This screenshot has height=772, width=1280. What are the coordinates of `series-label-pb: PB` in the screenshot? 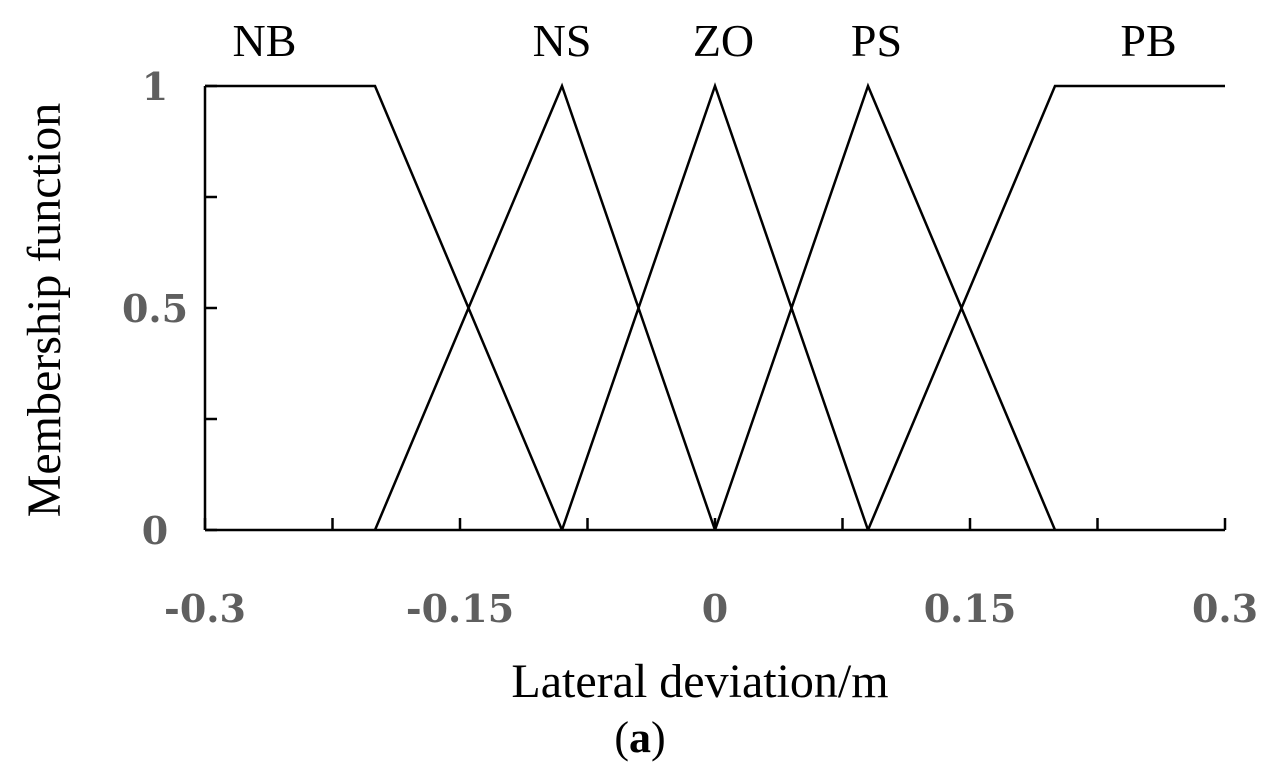 It's located at (1148, 40).